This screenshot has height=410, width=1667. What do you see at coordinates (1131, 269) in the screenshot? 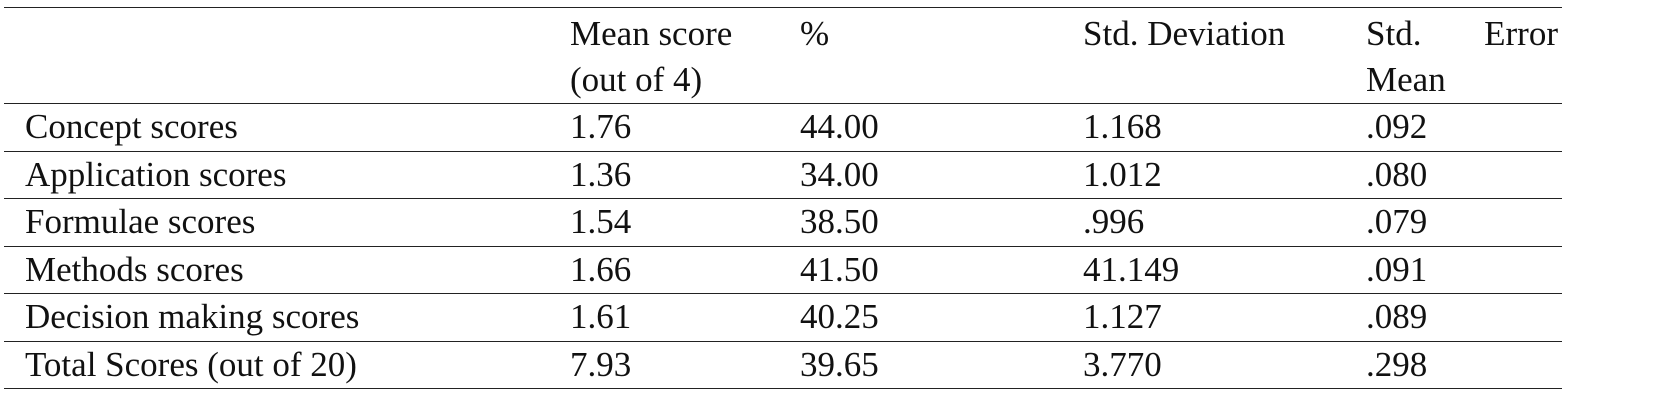
I see `table-cell: 41.149` at bounding box center [1131, 269].